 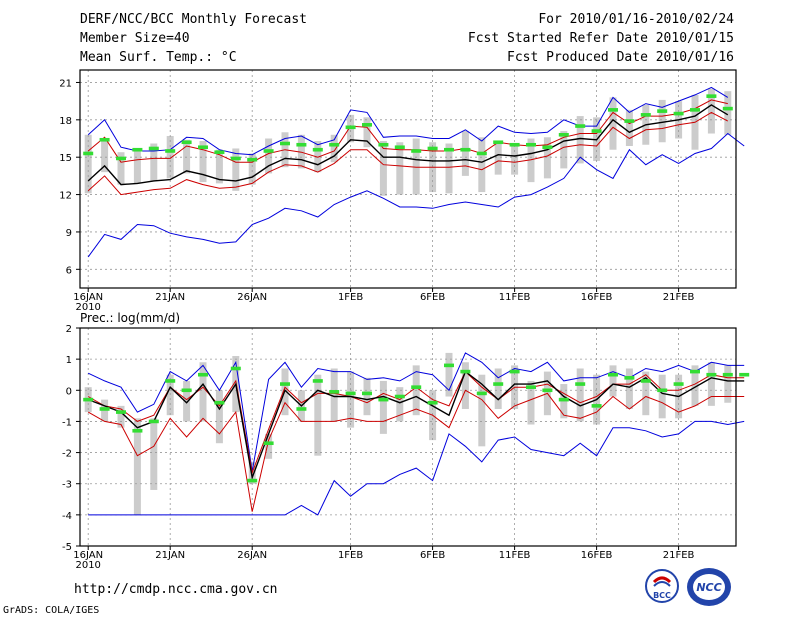 I want to click on member-size: Member Size=40, so click(x=135, y=38).